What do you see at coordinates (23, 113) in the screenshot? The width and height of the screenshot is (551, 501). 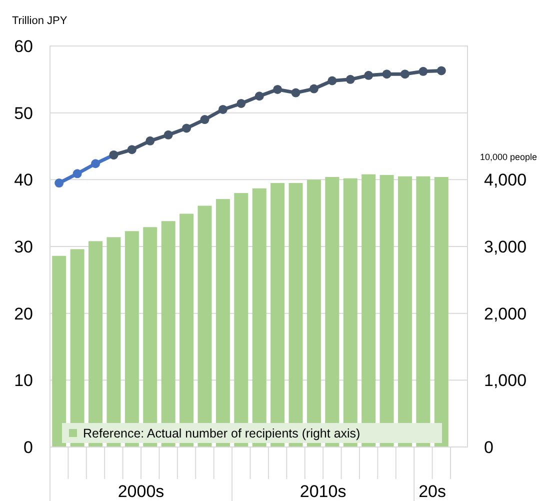 I see `y-tick-label: 50` at bounding box center [23, 113].